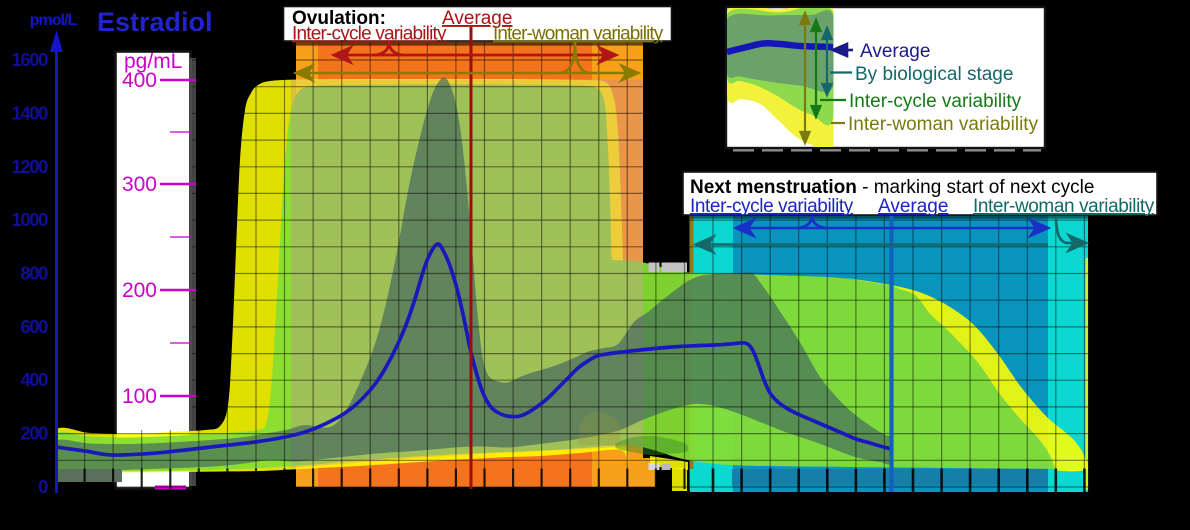  Describe the element at coordinates (43, 486) in the screenshot. I see `svg-text: 0` at that location.